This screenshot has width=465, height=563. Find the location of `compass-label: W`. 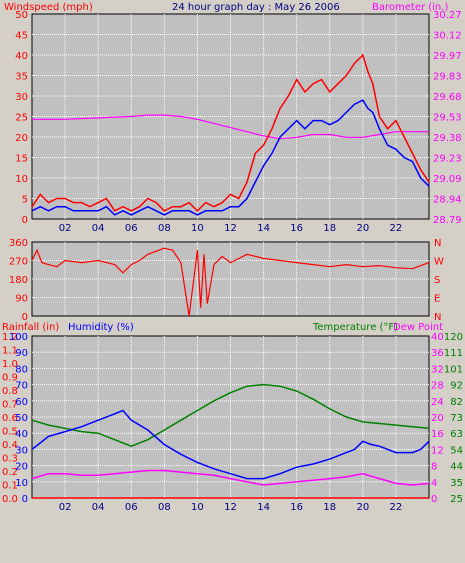

compass-label: W is located at coordinates (439, 262).